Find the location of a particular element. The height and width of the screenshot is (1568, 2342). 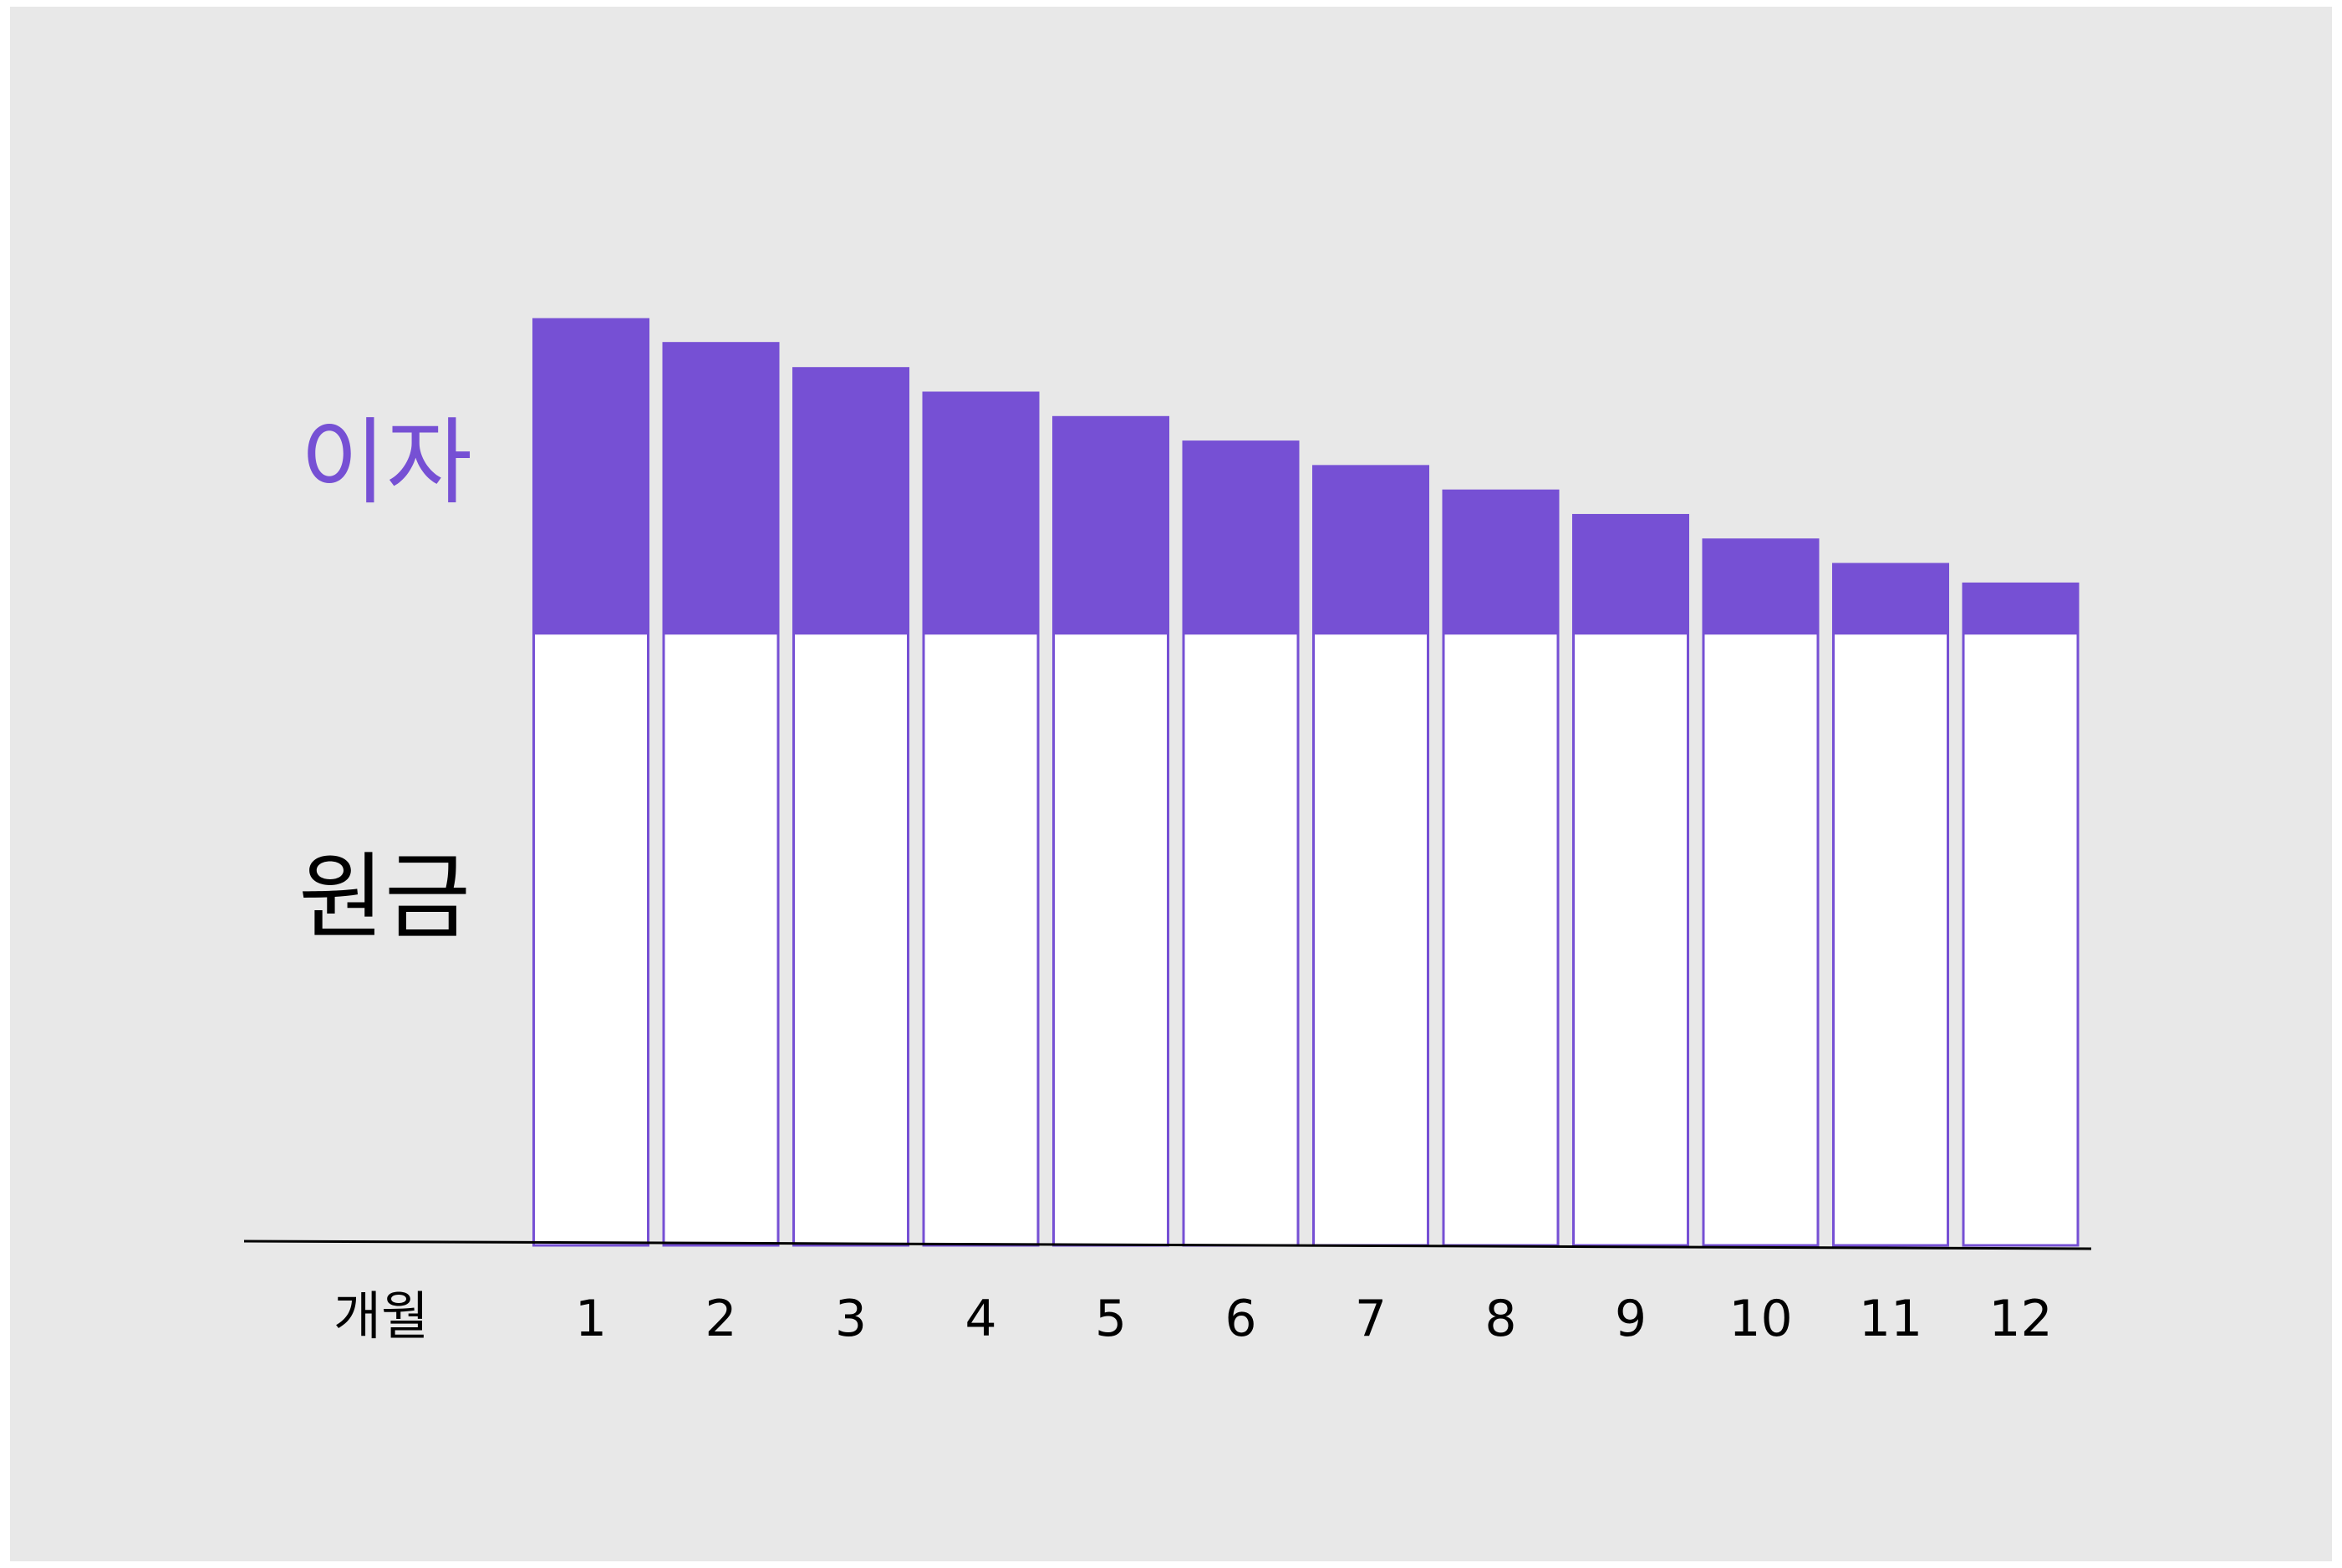

x-axis-line is located at coordinates (1168, 1245).